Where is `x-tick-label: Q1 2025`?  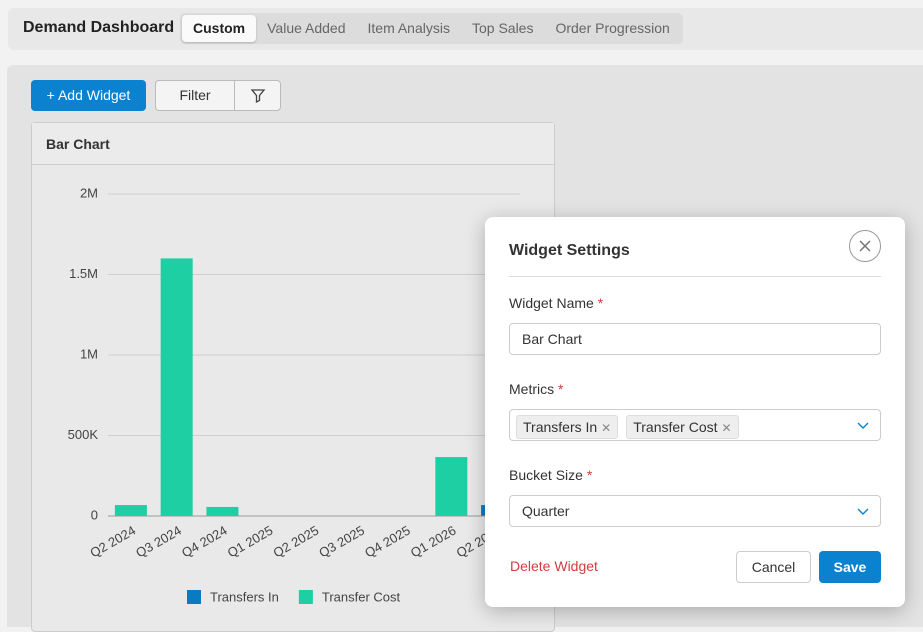
x-tick-label: Q1 2025 is located at coordinates (250, 542).